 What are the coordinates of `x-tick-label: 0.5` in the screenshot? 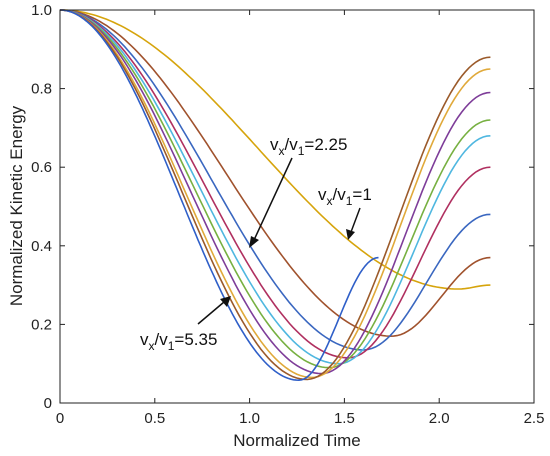 It's located at (154, 418).